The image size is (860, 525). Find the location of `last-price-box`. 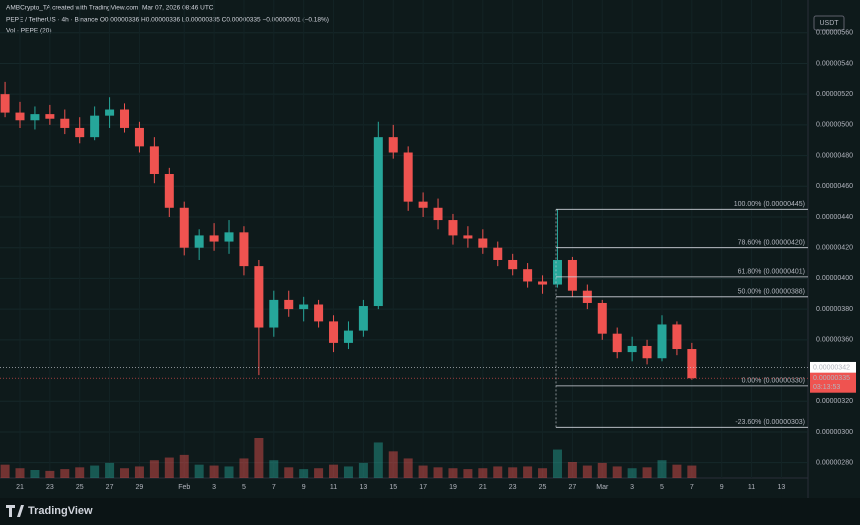

last-price-box is located at coordinates (833, 382).